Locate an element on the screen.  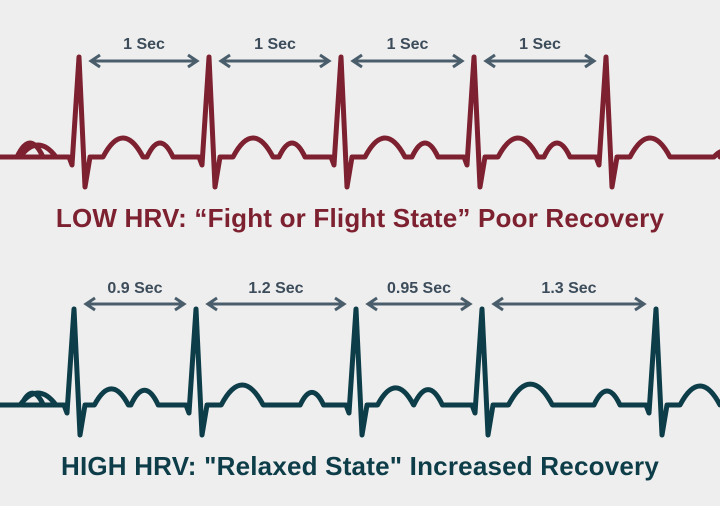
interval-label: 0.9 Sec is located at coordinates (134, 288).